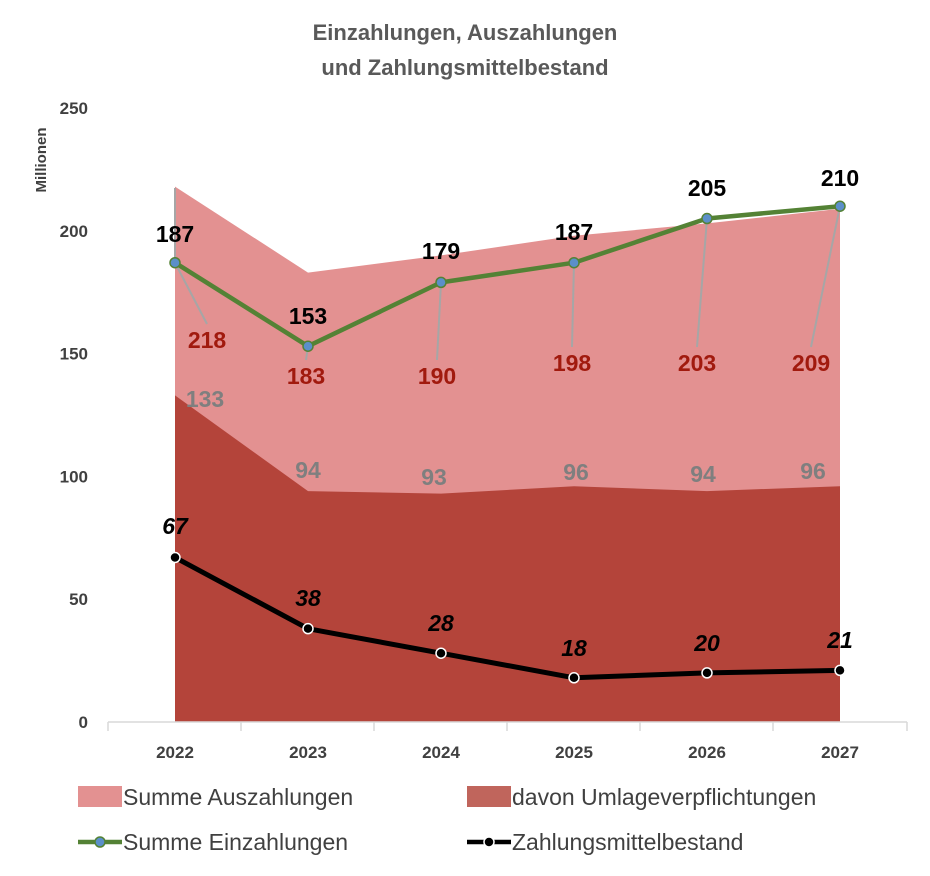  What do you see at coordinates (464, 67) in the screenshot?
I see `chart-title-line2: und Zahlungsmittelbestand` at bounding box center [464, 67].